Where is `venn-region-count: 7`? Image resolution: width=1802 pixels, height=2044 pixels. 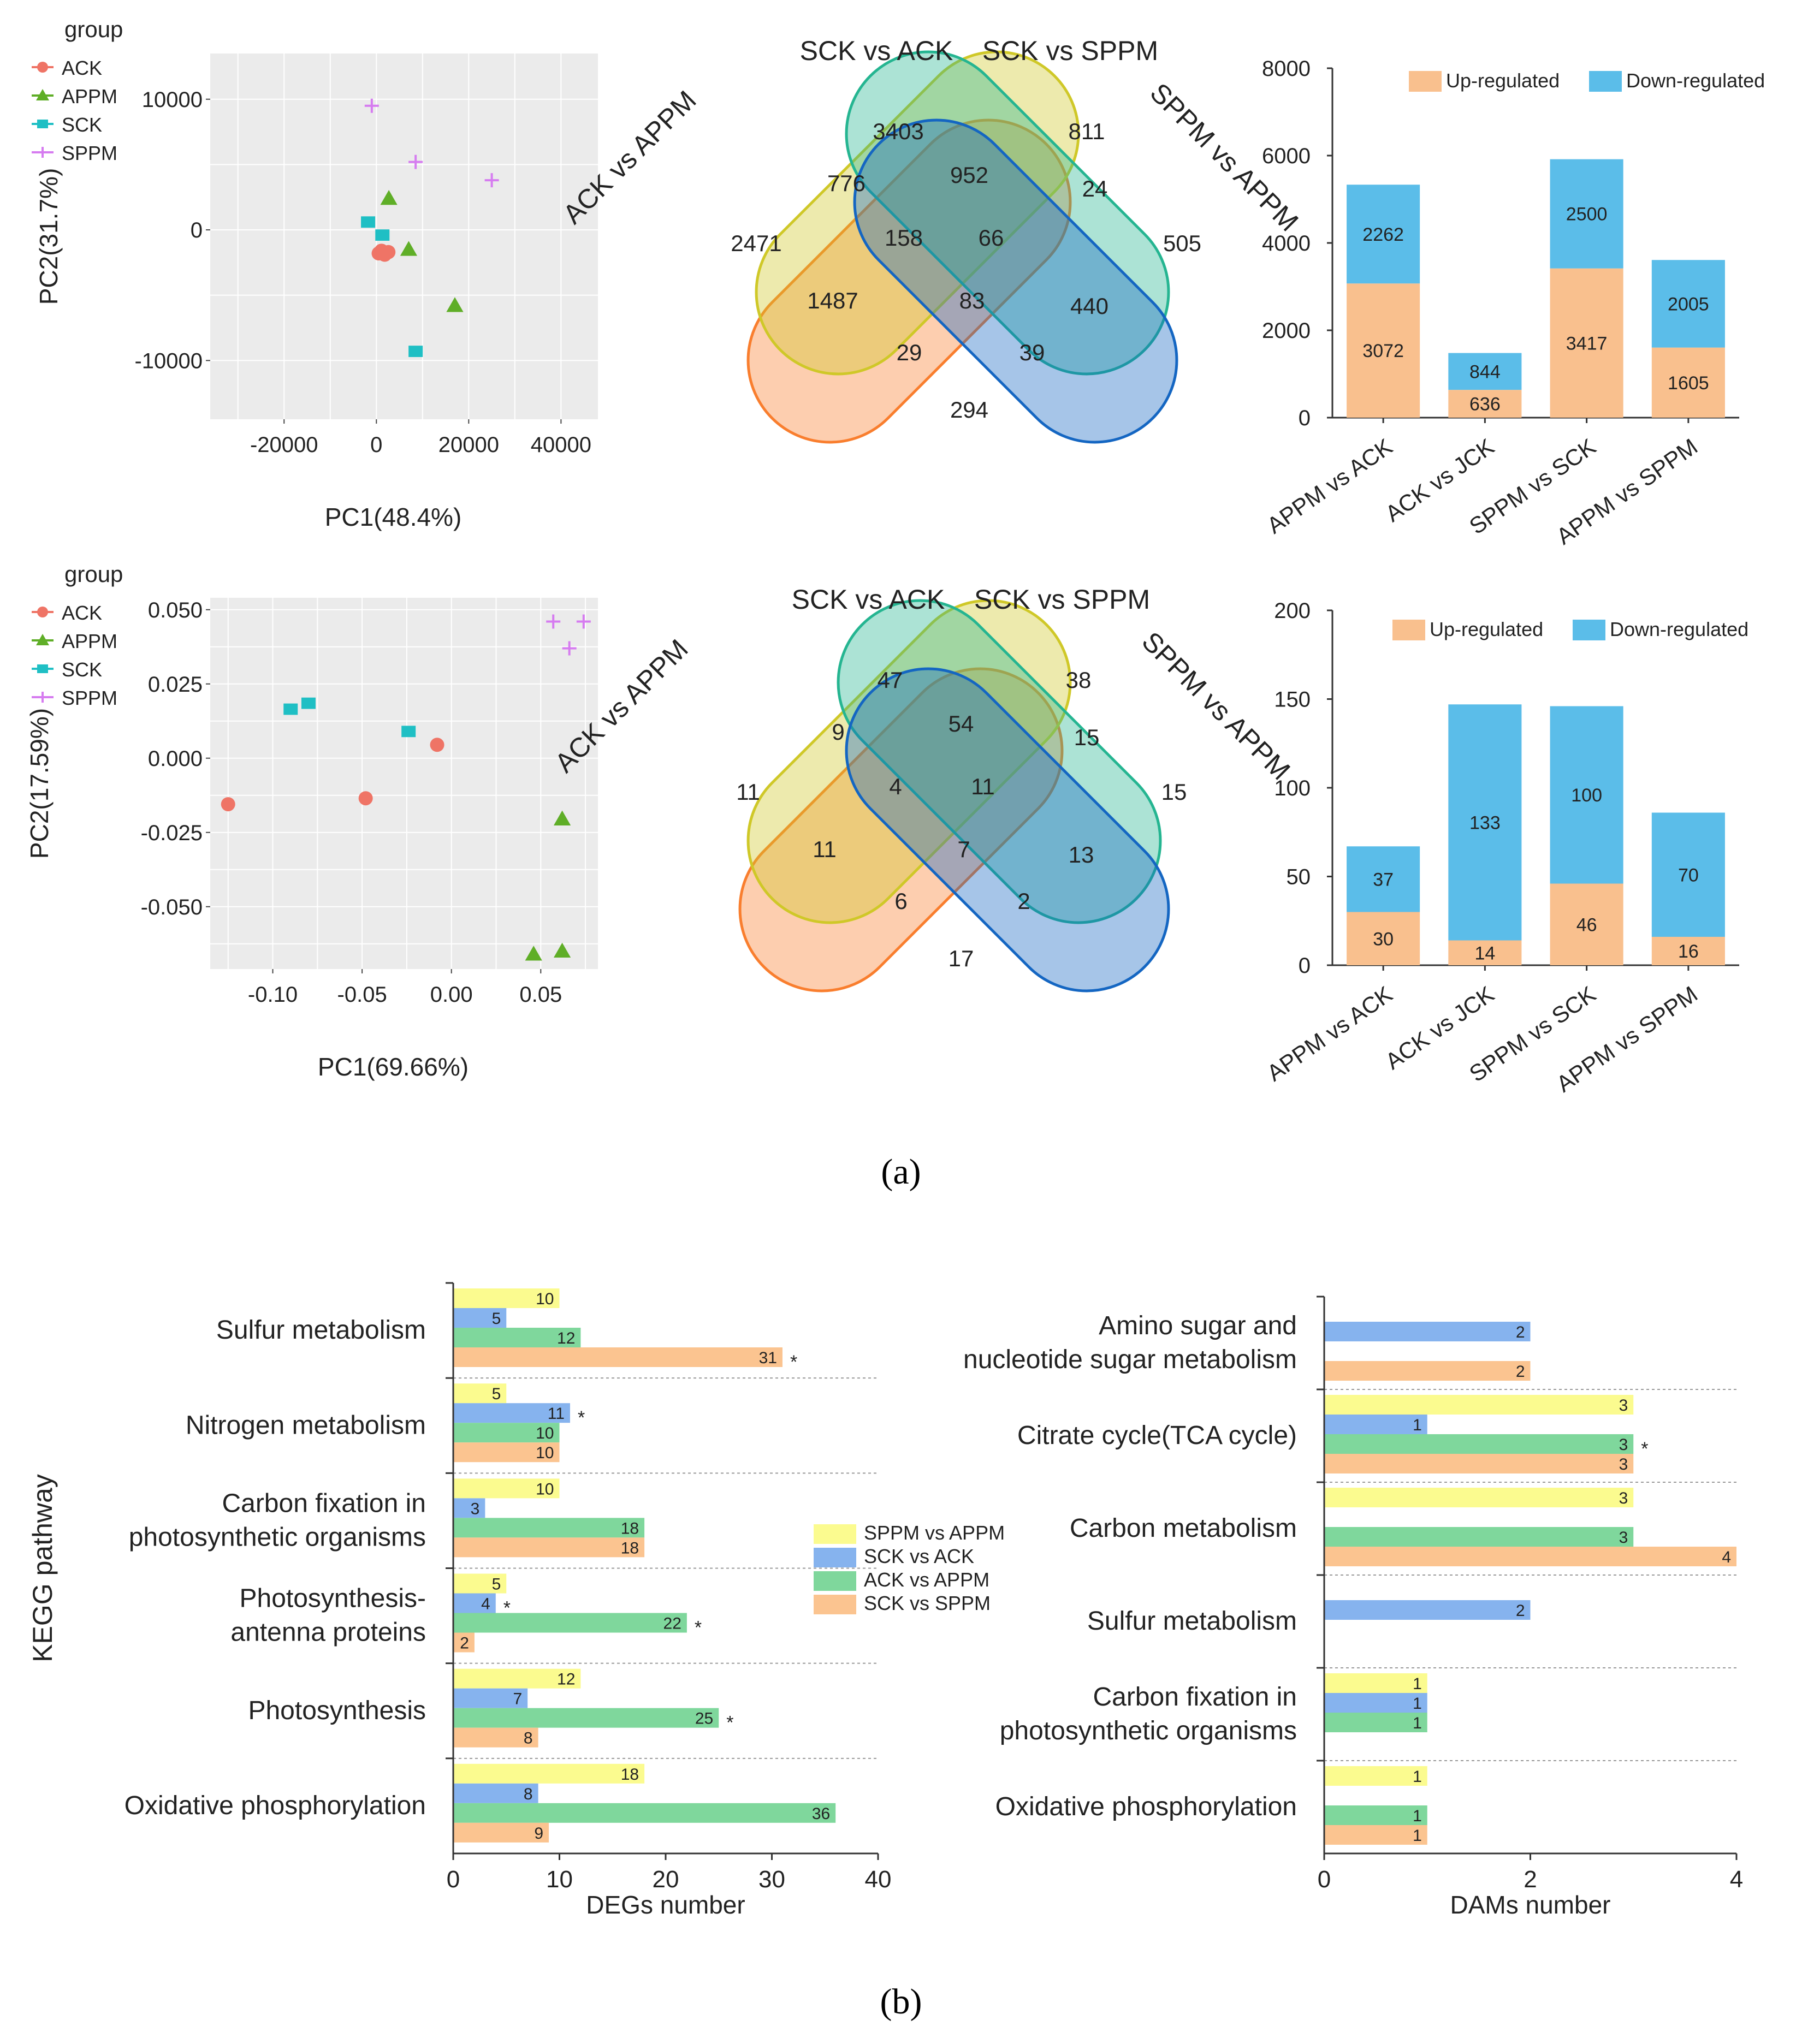
venn-region-count: 7 is located at coordinates (963, 849).